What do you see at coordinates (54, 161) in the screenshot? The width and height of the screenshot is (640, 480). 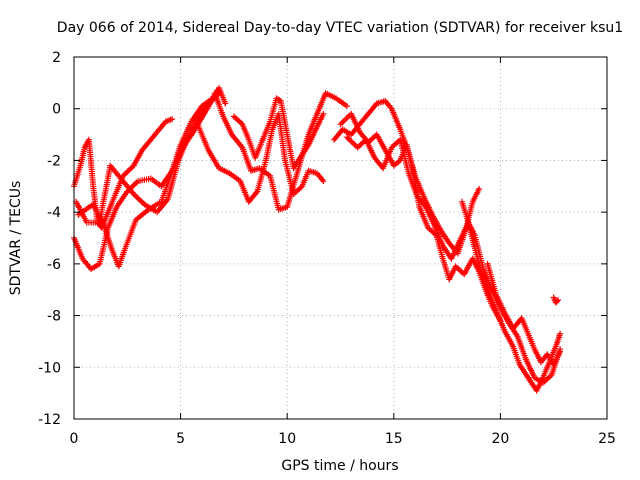 I see `y-tick-label: -2` at bounding box center [54, 161].